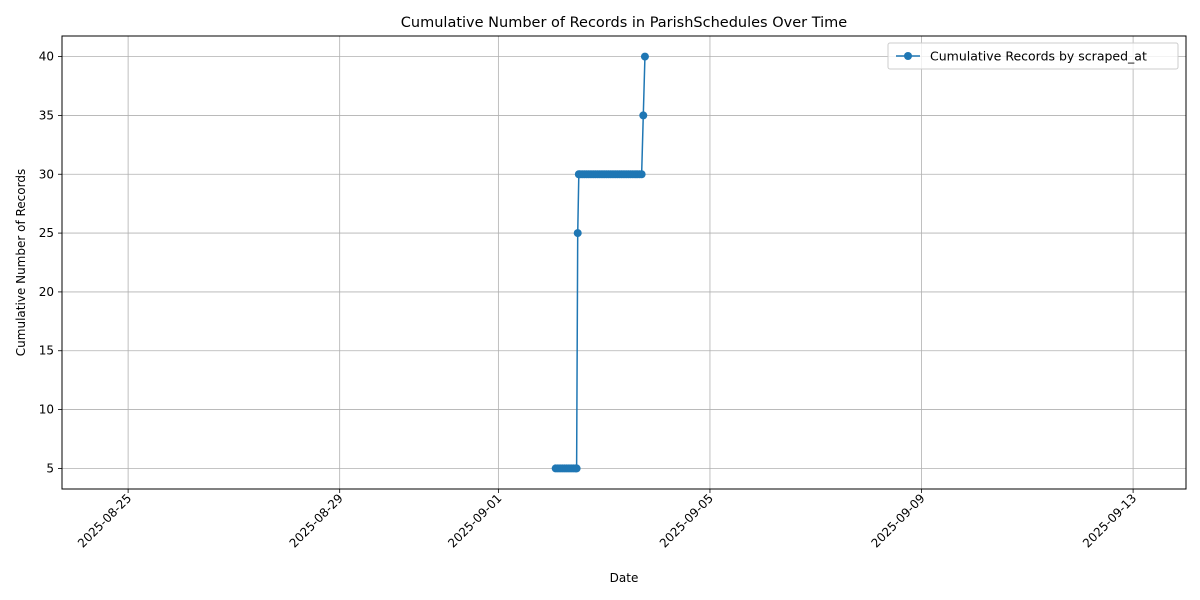 The width and height of the screenshot is (1200, 600). I want to click on y-tick-label: 40, so click(46, 57).